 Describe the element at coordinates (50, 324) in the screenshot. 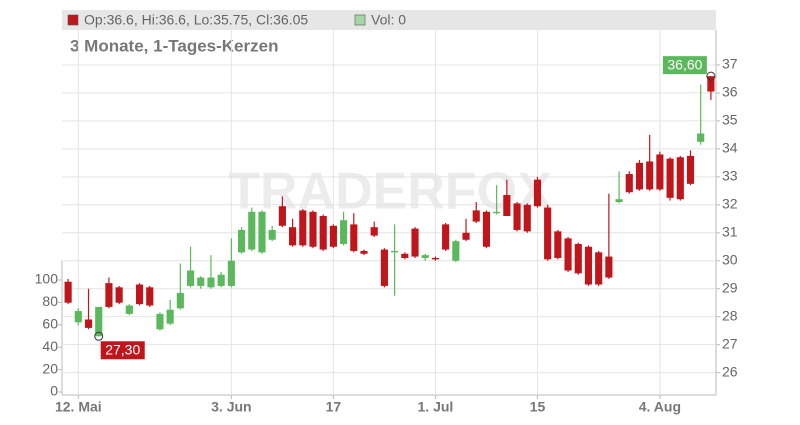

I see `volume-tick-label: 60` at that location.